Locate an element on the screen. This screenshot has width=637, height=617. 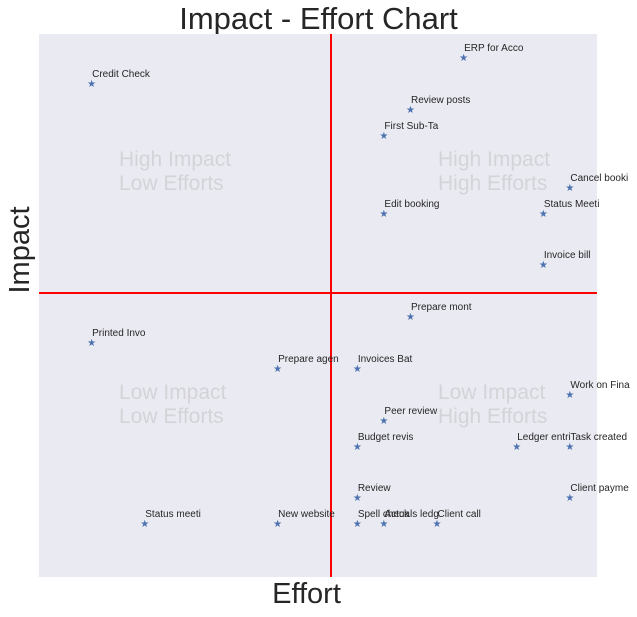
point-label: Actuals ledg is located at coordinates (411, 515).